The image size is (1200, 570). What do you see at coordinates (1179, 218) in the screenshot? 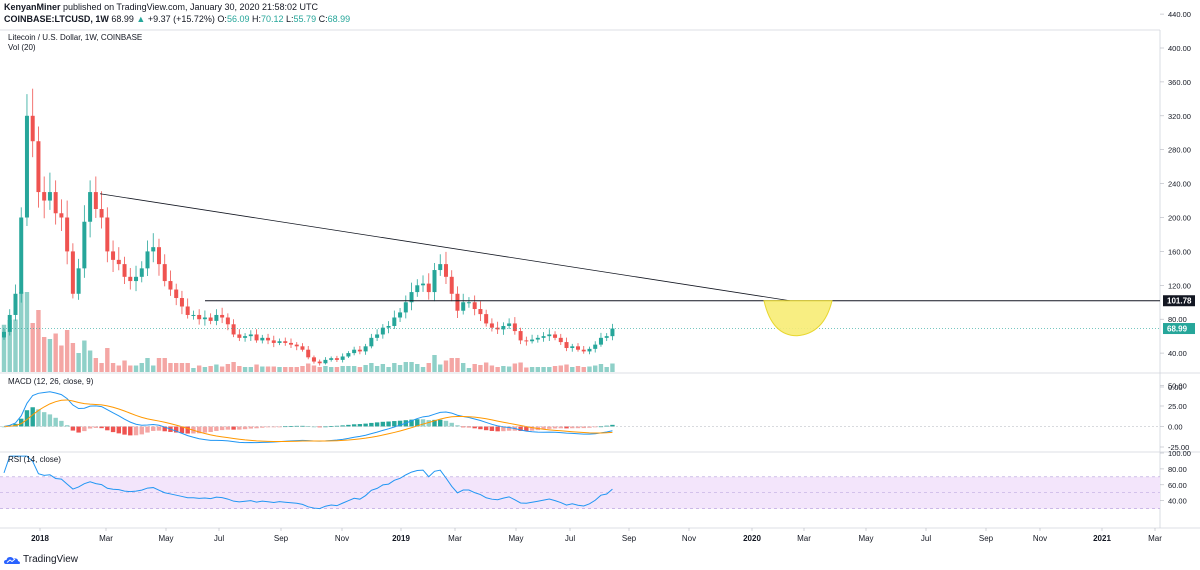
I see `price-axis-label: 200.00` at bounding box center [1179, 218].